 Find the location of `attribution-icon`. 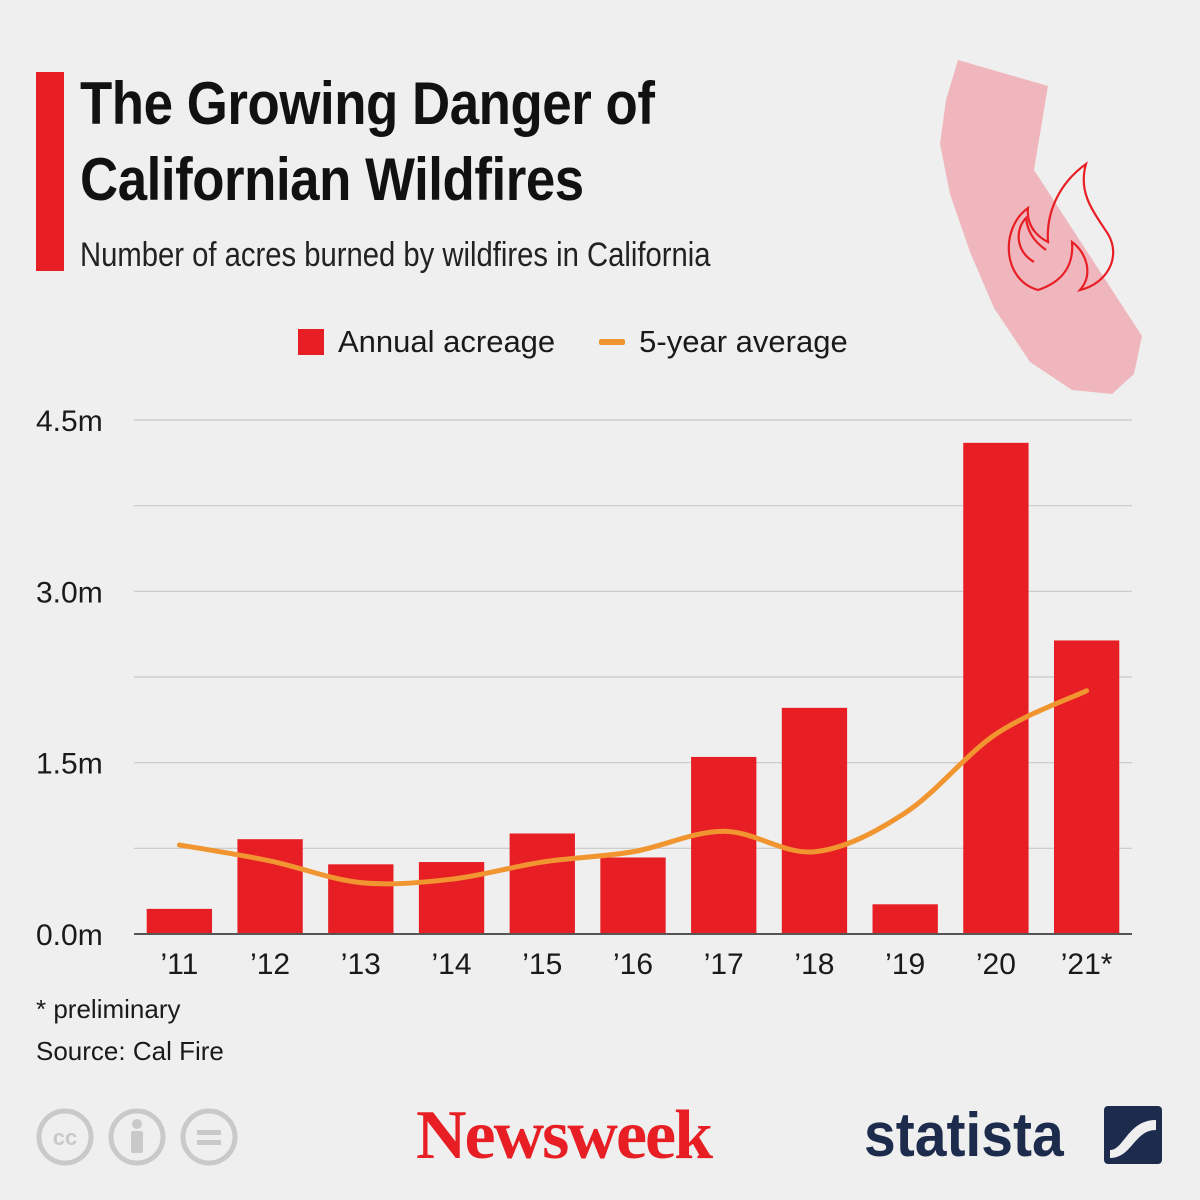

attribution-icon is located at coordinates (137, 1137).